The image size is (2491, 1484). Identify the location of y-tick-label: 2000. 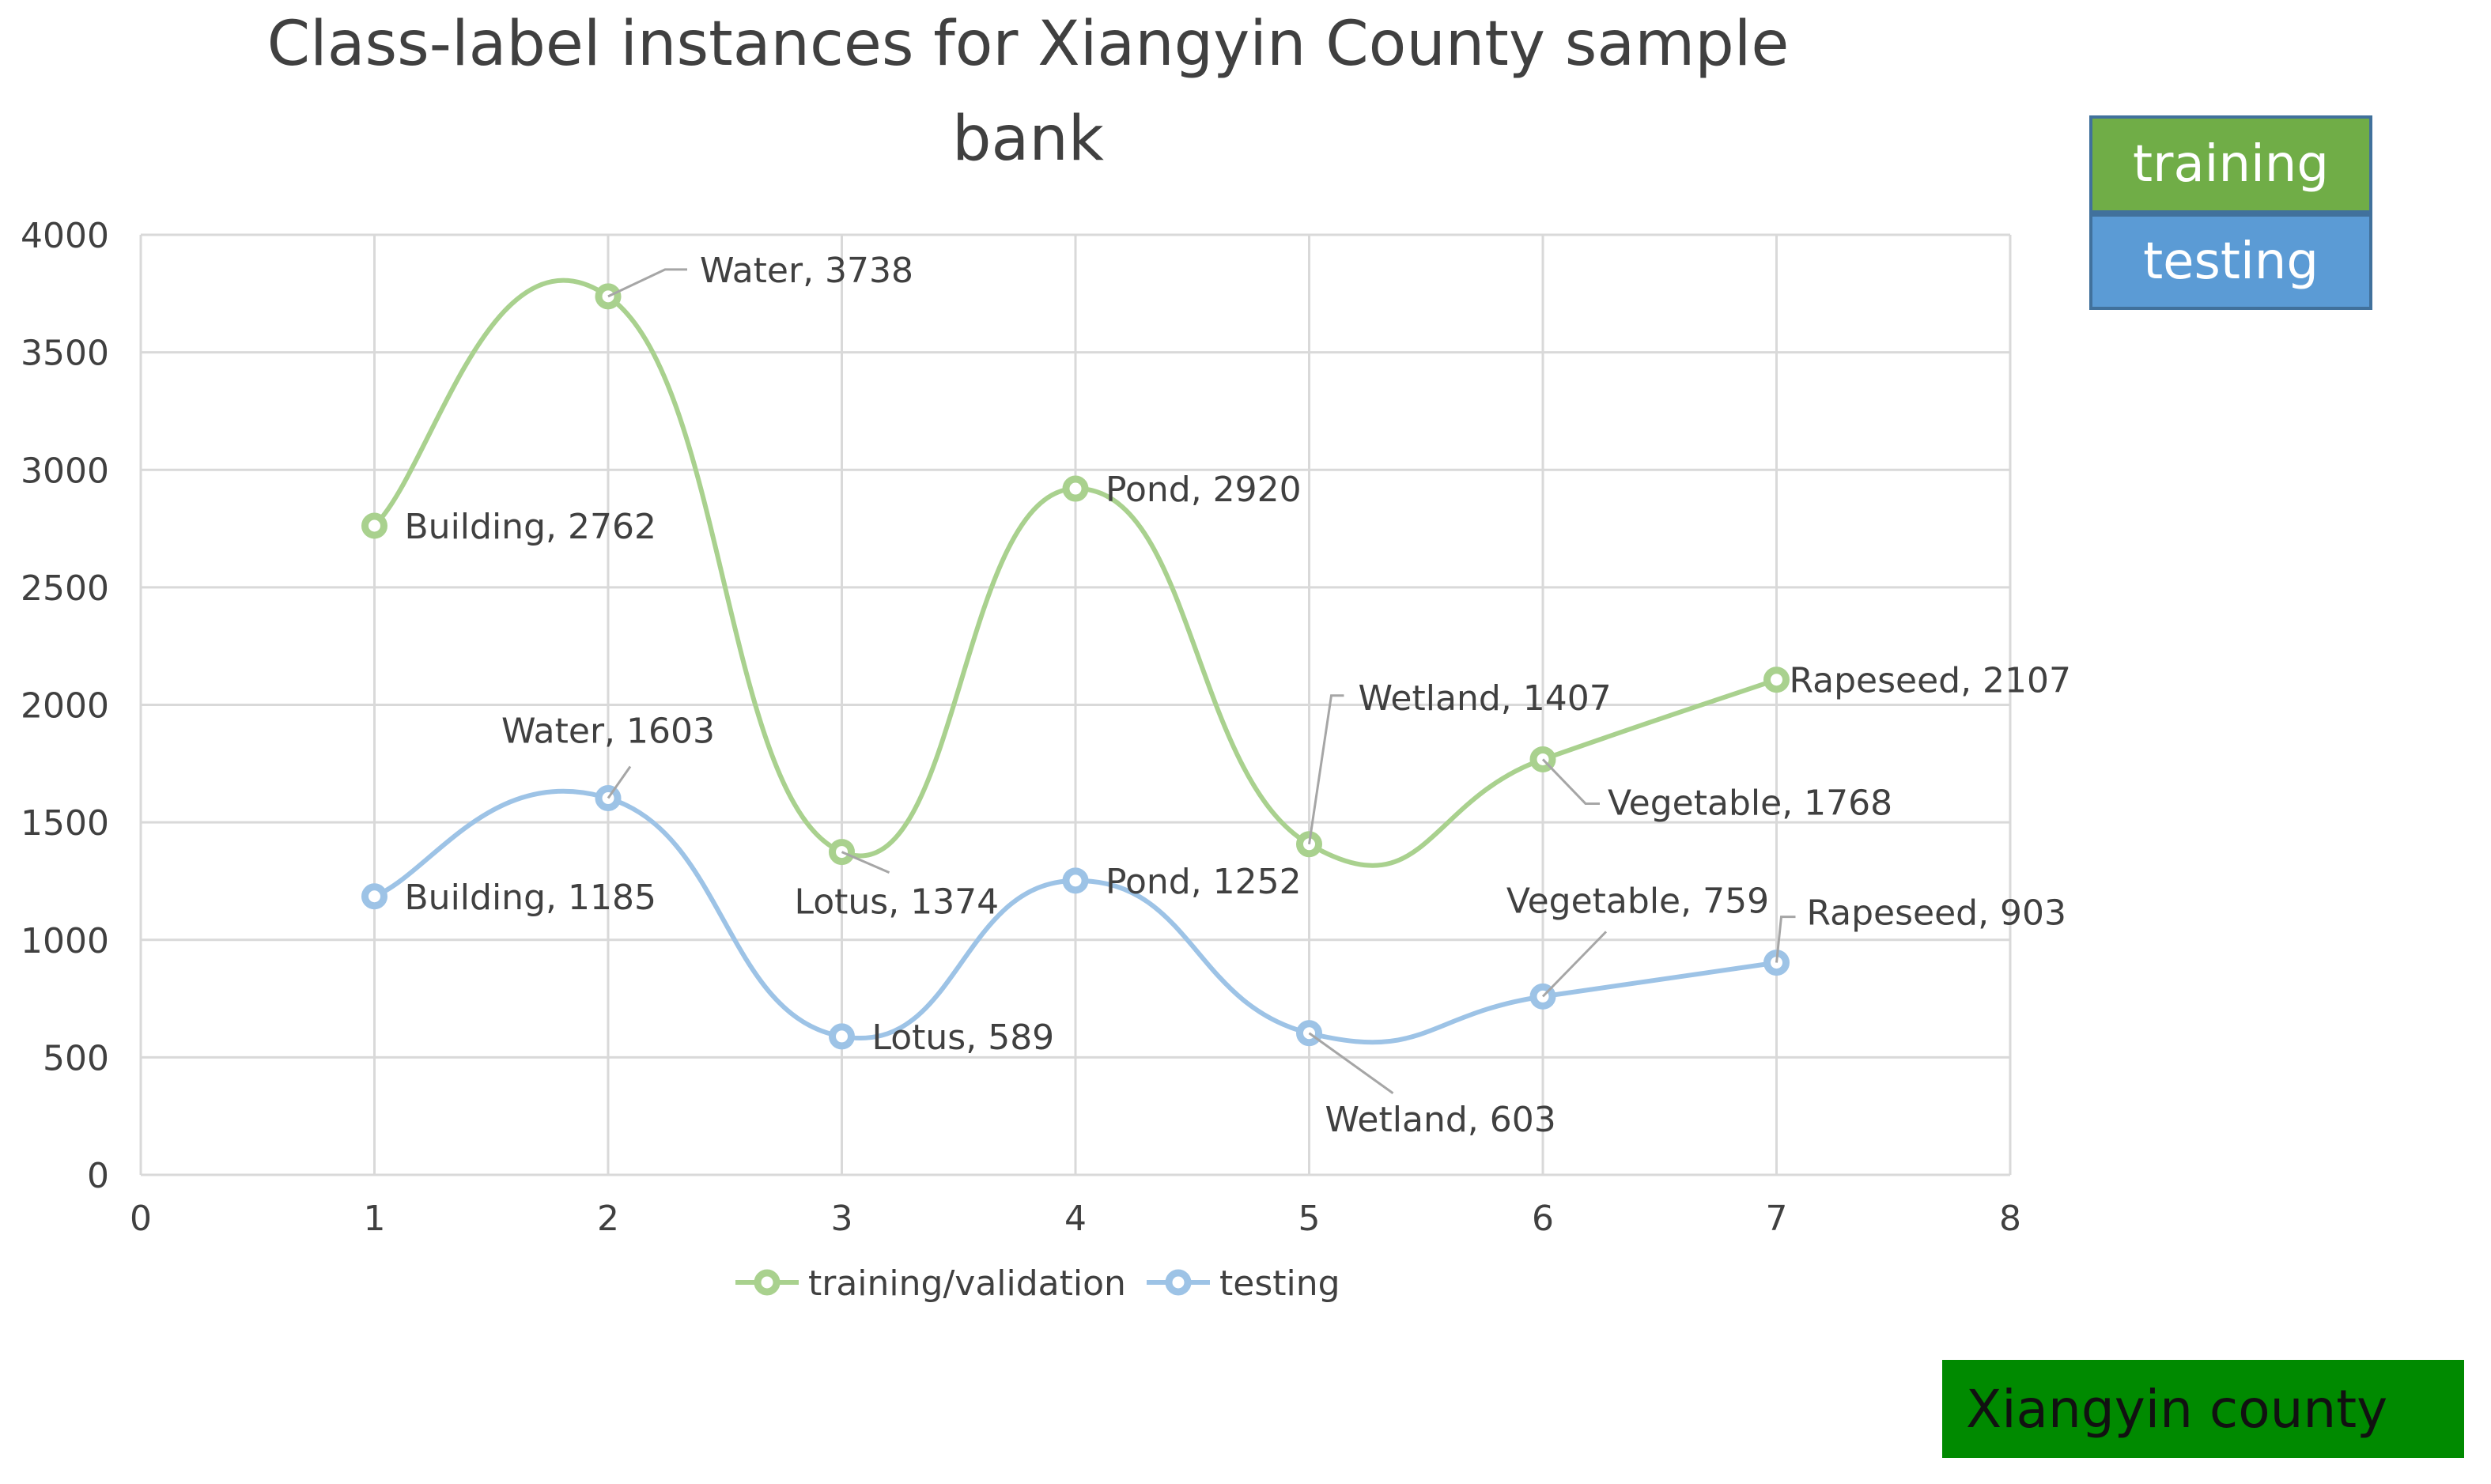
(65, 706).